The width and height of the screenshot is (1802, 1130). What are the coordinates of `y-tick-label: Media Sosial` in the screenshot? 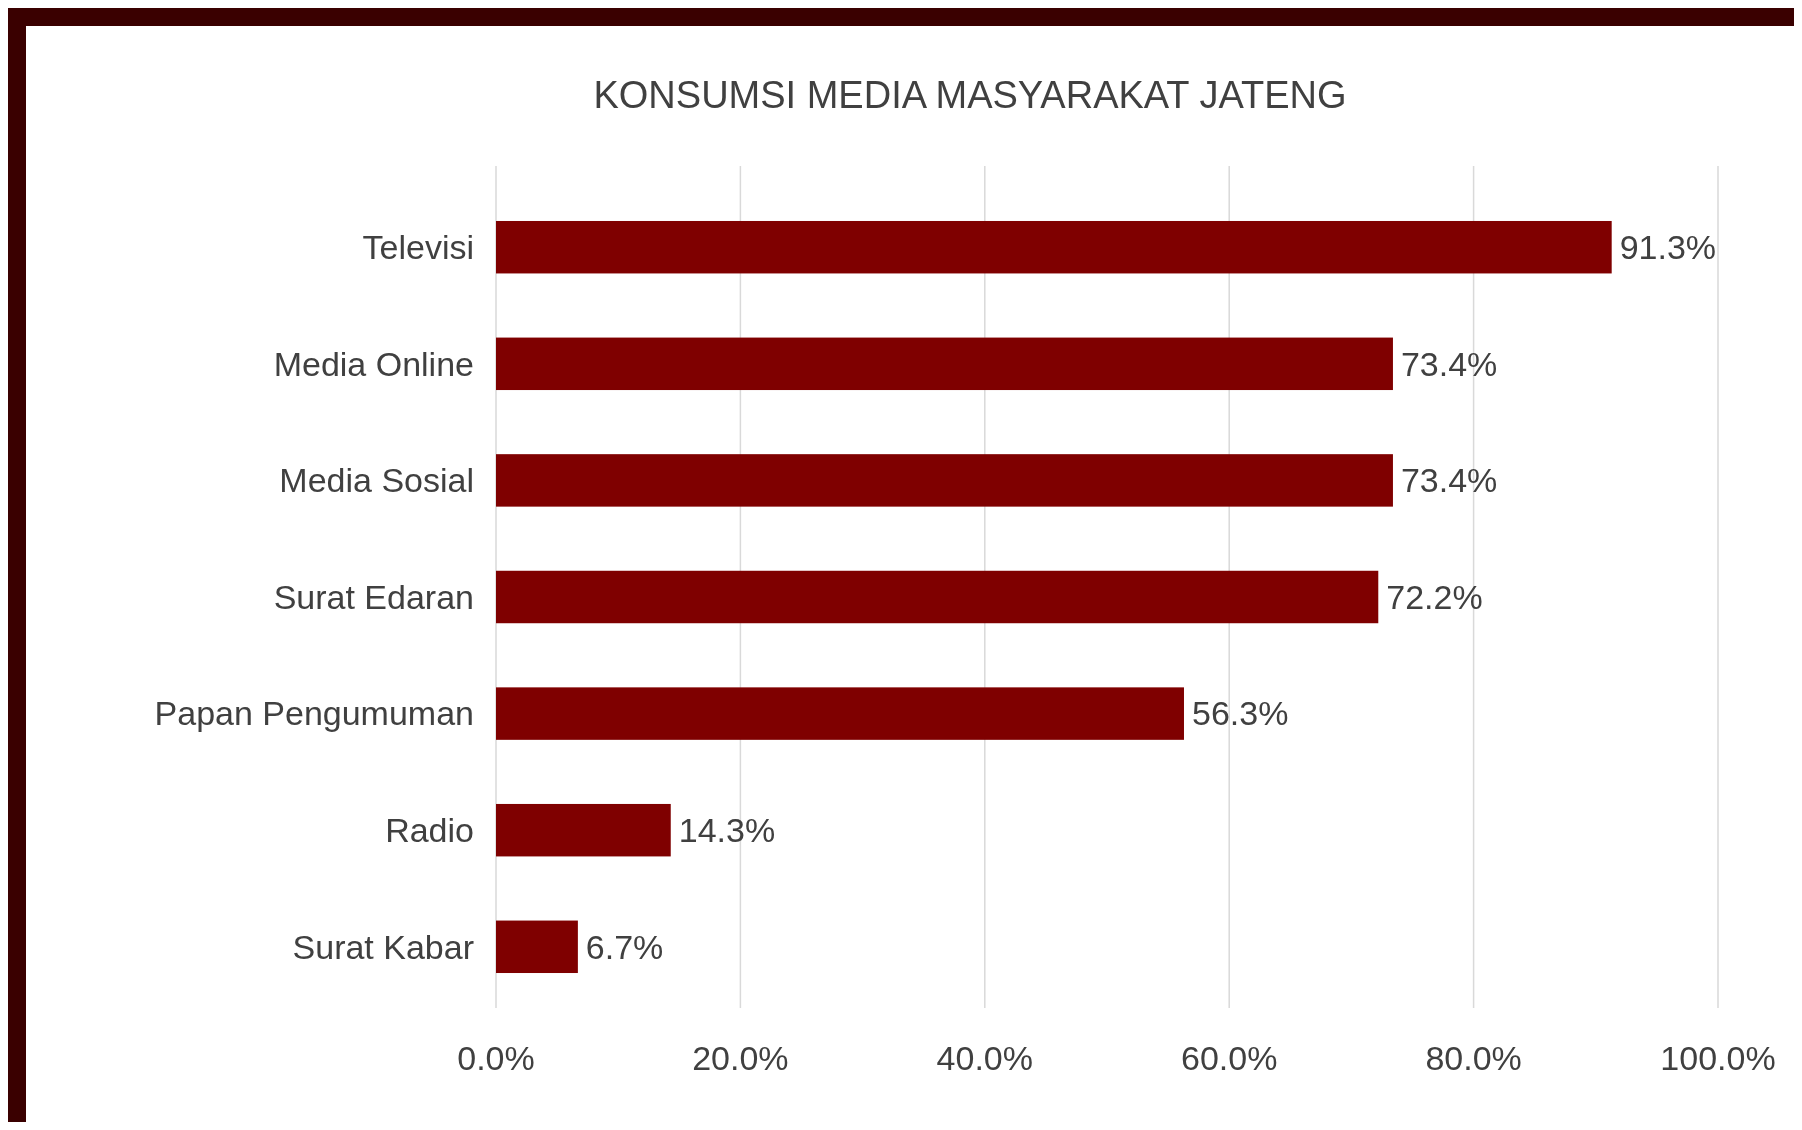 It's located at (376, 480).